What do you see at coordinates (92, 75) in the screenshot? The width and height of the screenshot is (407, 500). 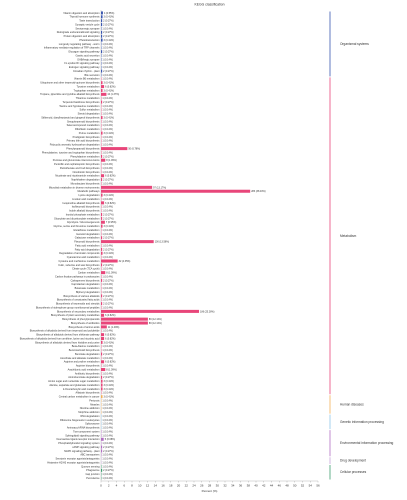 I see `category-label: Bile secretion` at bounding box center [92, 75].